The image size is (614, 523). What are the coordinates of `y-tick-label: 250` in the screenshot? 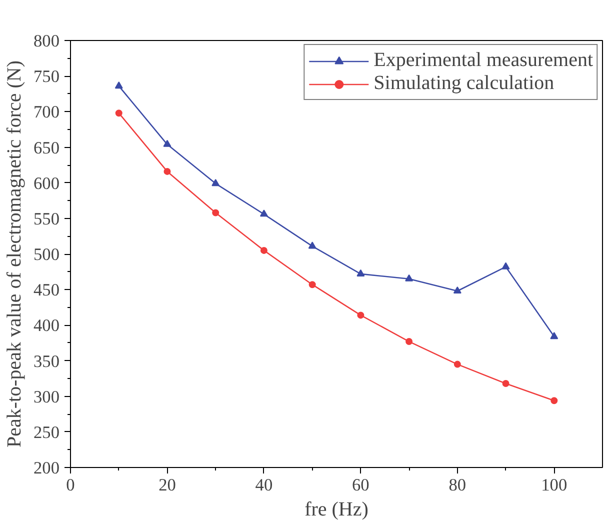 It's located at (47, 432).